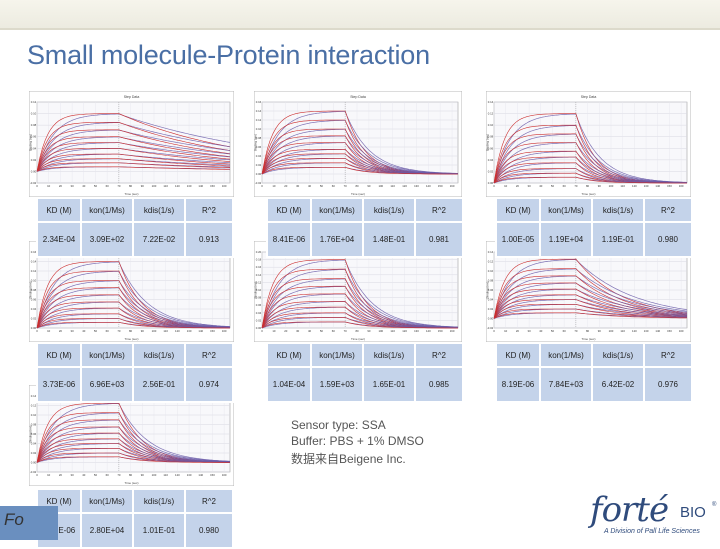 This screenshot has height=549, width=720. What do you see at coordinates (34, 137) in the screenshot?
I see `y-tick-label: 0.06` at bounding box center [34, 137].